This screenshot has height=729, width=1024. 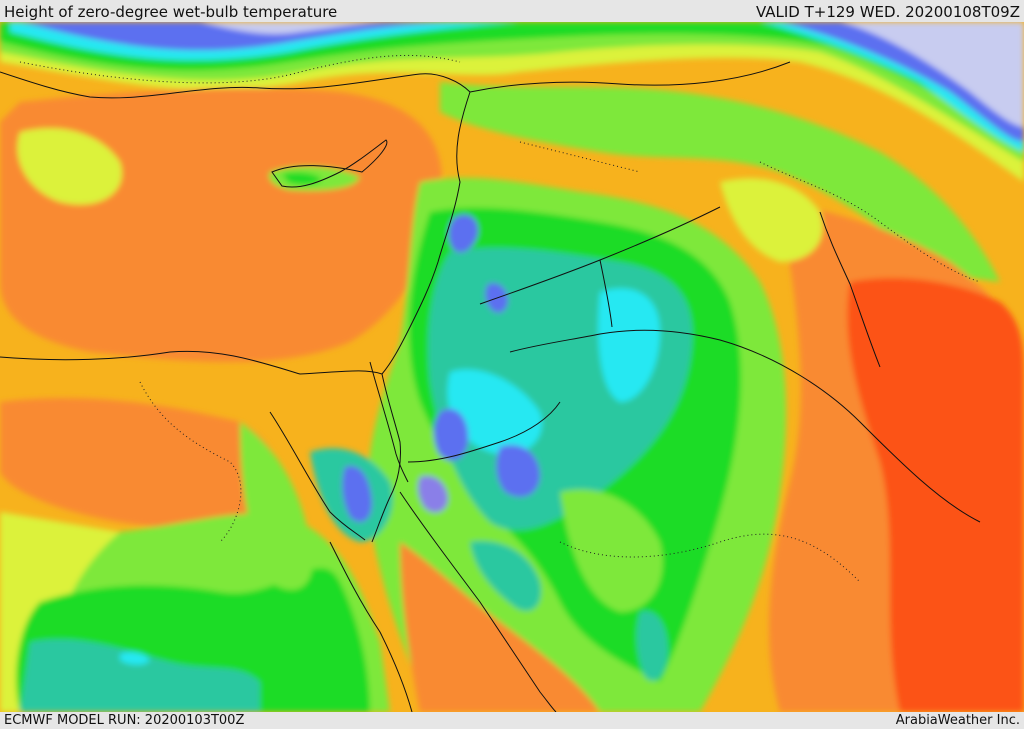 I want to click on field-iraq-yellow, so click(x=771, y=220).